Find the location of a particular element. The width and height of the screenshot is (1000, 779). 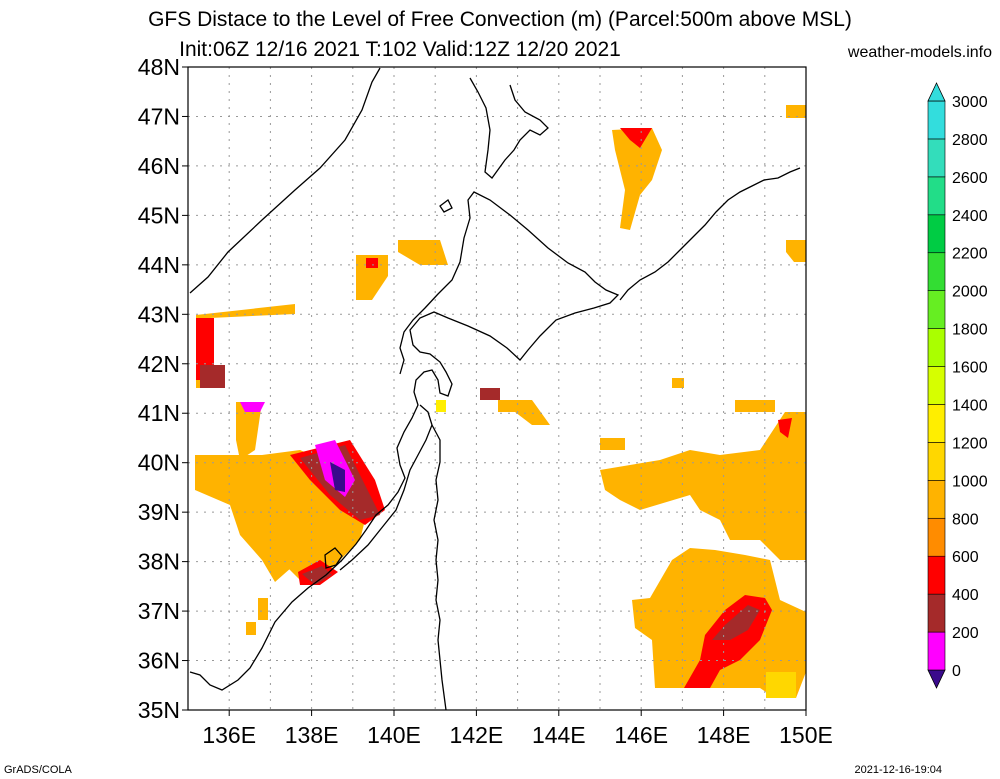

colorbar-label: 1000 is located at coordinates (970, 481).